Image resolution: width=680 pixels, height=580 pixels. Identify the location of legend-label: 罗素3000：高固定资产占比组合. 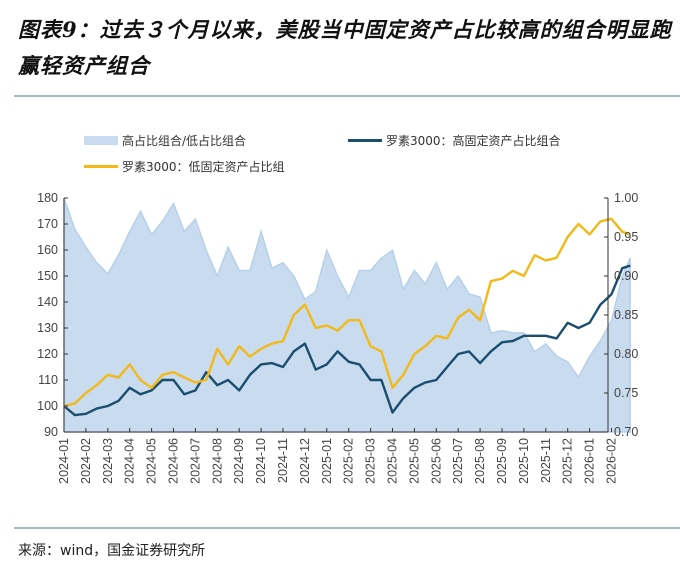
(473, 141).